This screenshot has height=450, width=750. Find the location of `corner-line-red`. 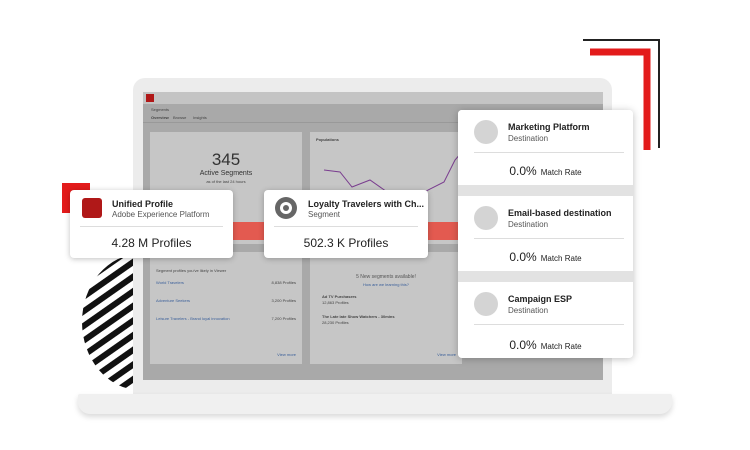

corner-line-red is located at coordinates (620, 99).